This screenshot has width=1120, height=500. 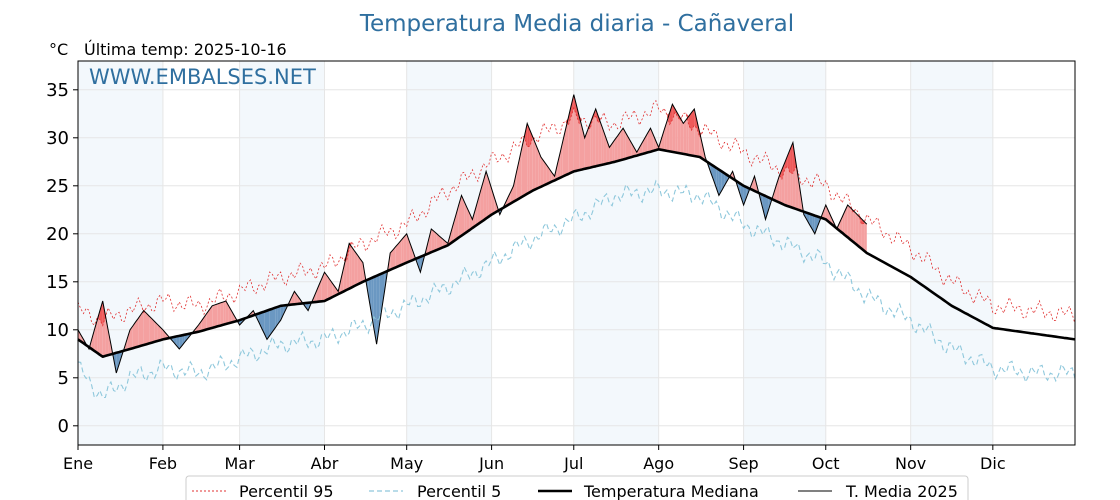 I want to click on x-tick-label-Mar: Mar, so click(x=240, y=463).